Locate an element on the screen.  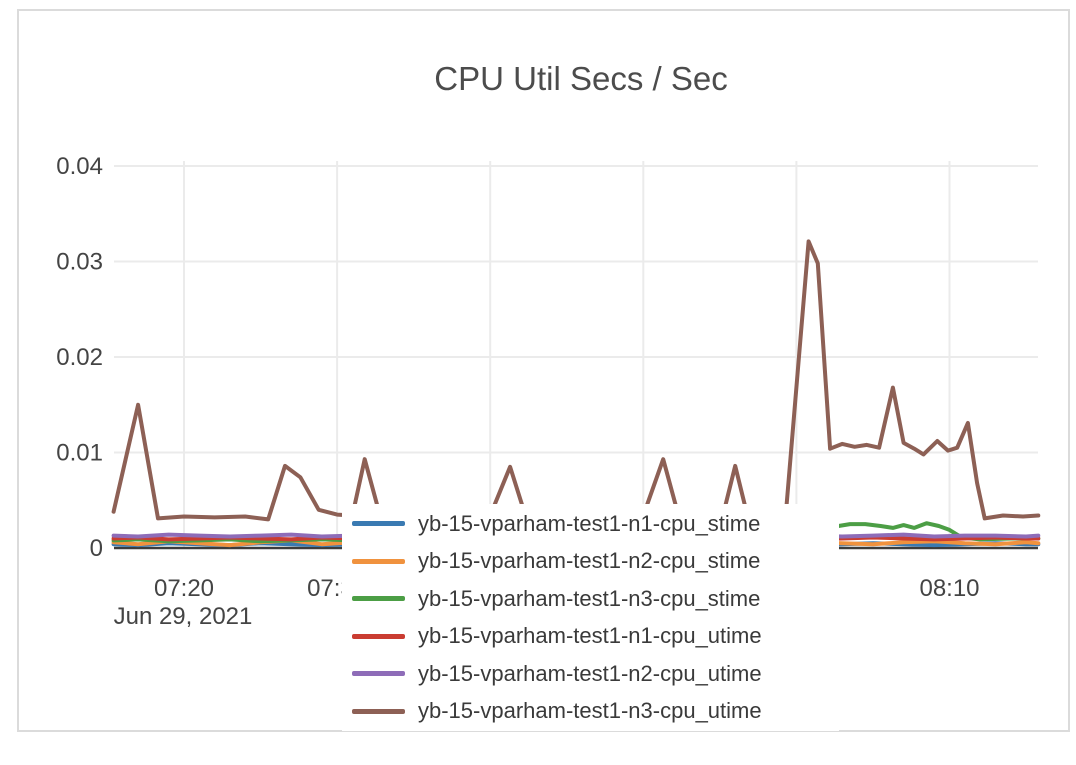
legend-item: yb-15-vparham-test1-n2-cpu_utime is located at coordinates (590, 673).